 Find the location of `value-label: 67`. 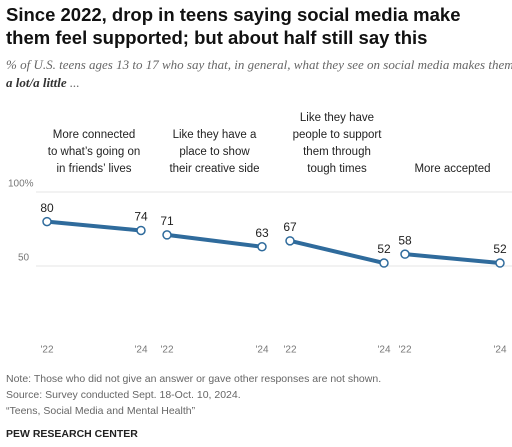

value-label: 67 is located at coordinates (290, 227).